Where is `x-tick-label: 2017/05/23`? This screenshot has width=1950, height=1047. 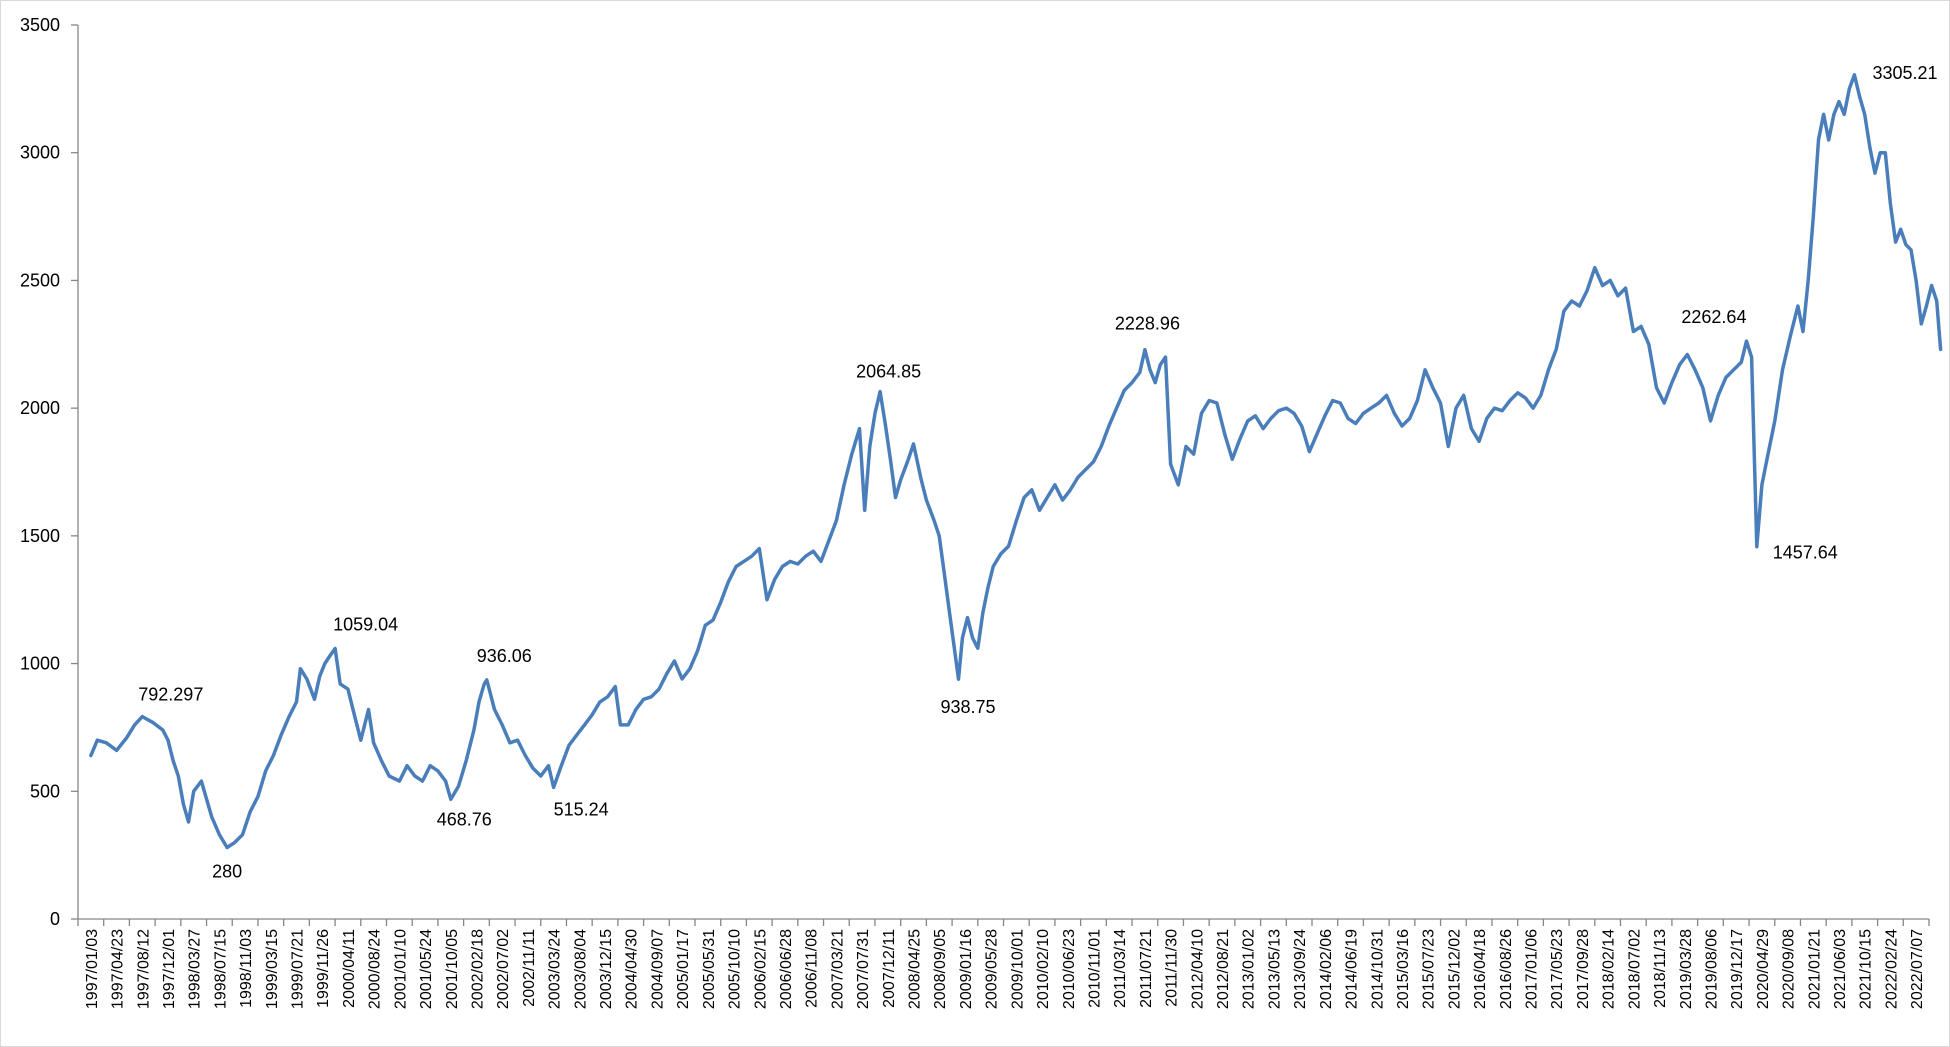 x-tick-label: 2017/05/23 is located at coordinates (1557, 969).